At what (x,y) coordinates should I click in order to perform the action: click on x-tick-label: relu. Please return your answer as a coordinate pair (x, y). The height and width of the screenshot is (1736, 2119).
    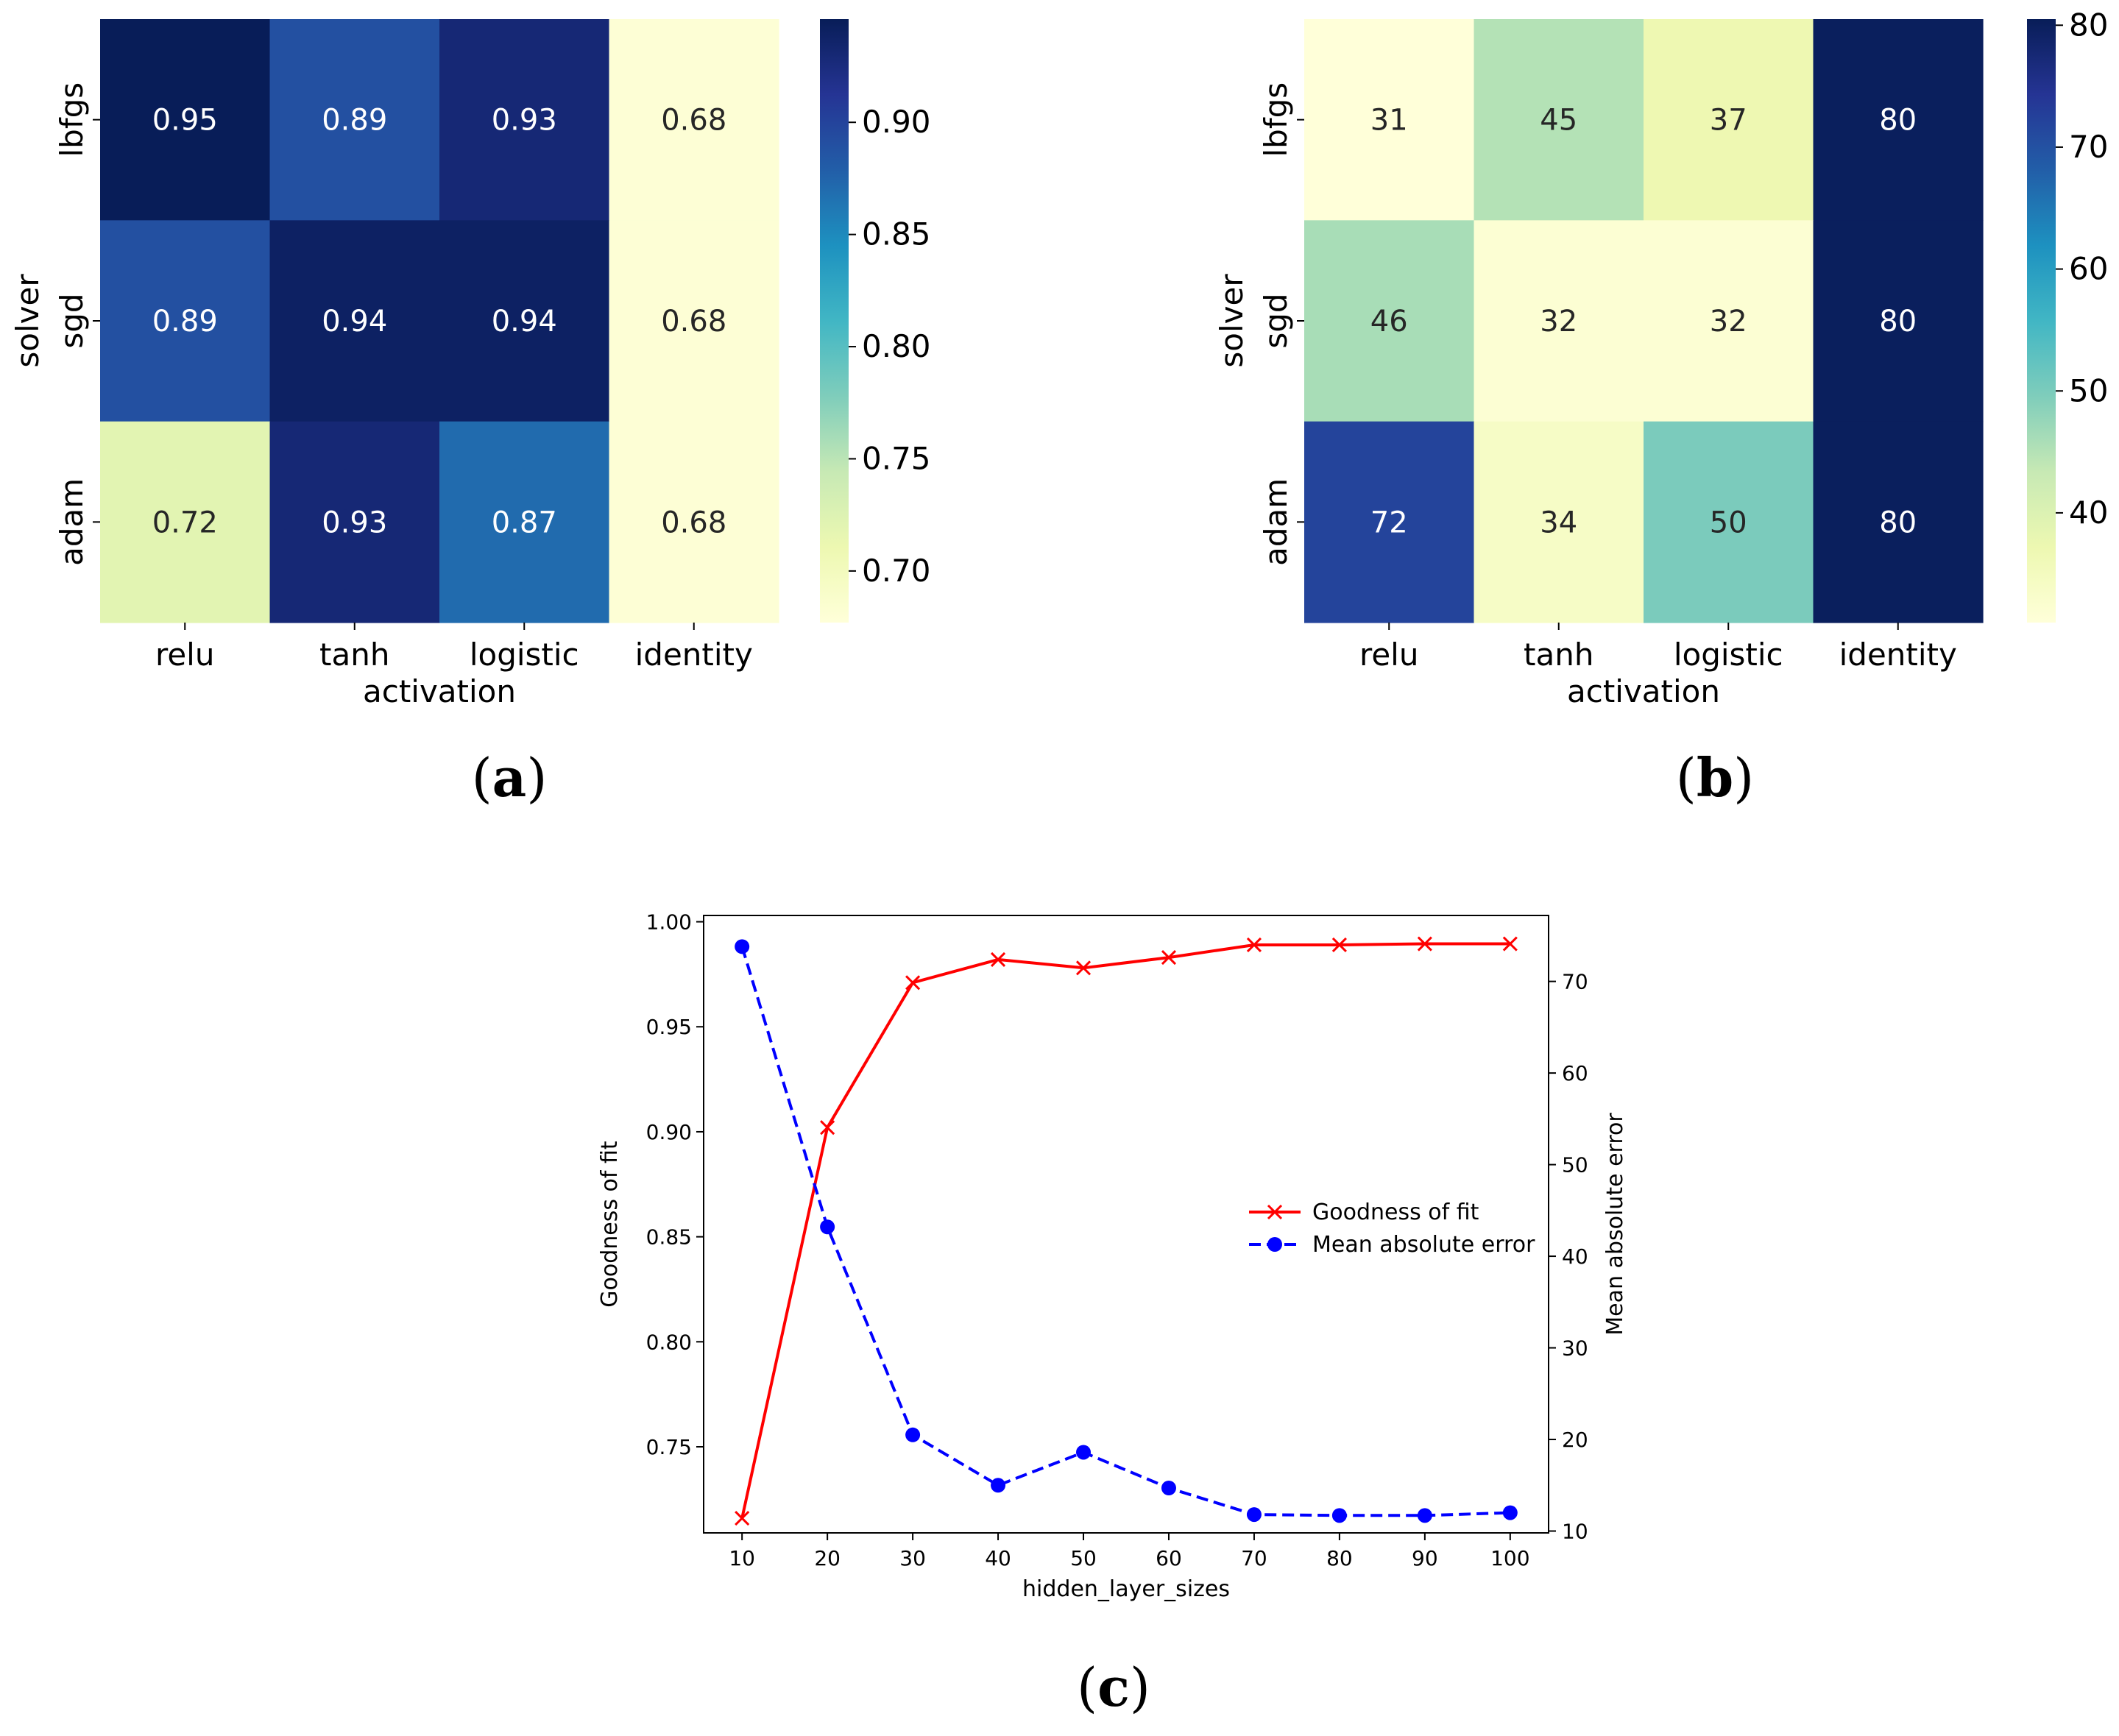
    Looking at the image, I should click on (185, 655).